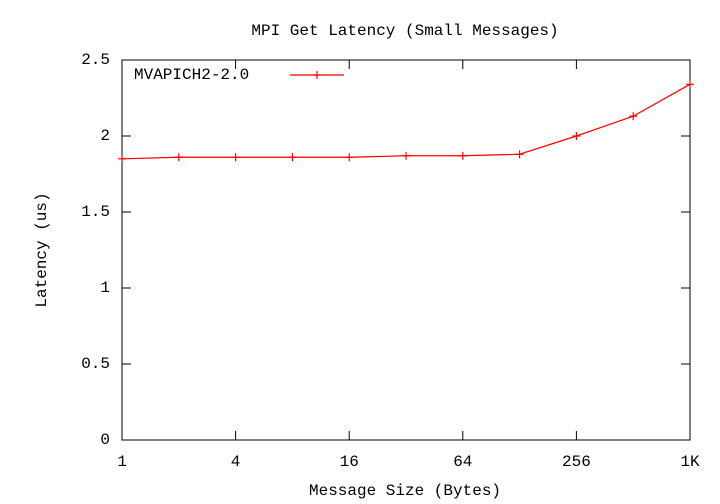 This screenshot has height=504, width=720. What do you see at coordinates (349, 462) in the screenshot?
I see `x-tick-label: 16` at bounding box center [349, 462].